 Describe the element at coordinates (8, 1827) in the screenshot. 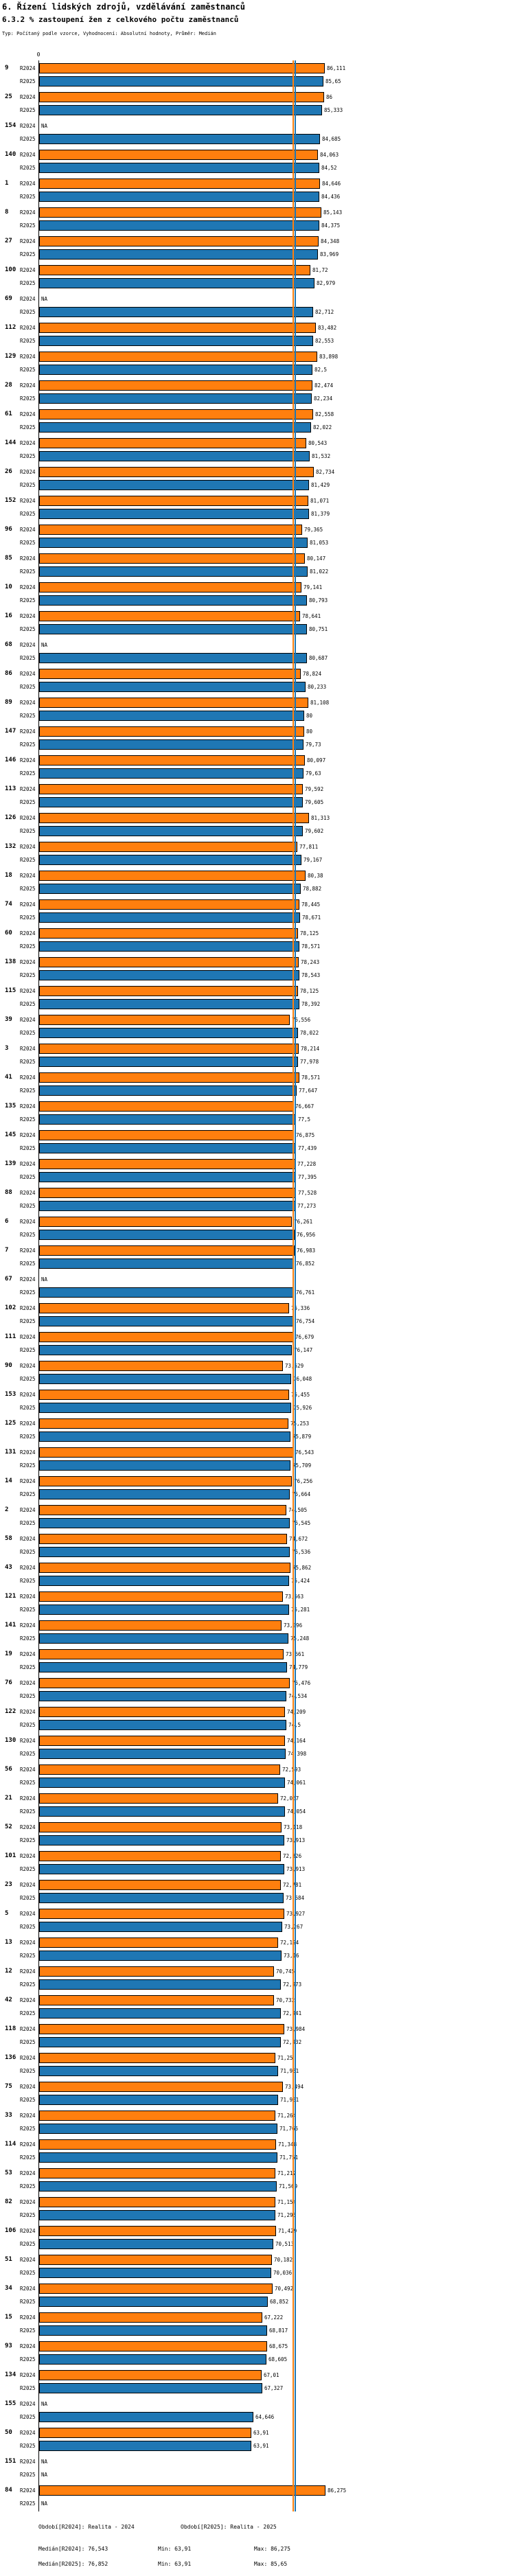

I see `group-id-label: 52` at that location.